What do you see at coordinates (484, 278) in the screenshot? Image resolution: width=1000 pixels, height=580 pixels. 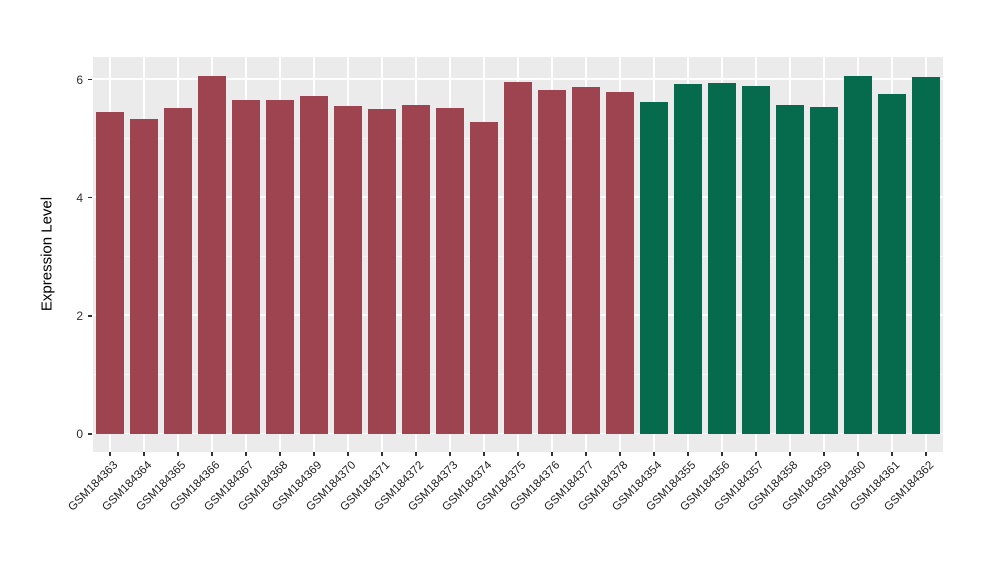 I see `bar-GSM184374` at bounding box center [484, 278].